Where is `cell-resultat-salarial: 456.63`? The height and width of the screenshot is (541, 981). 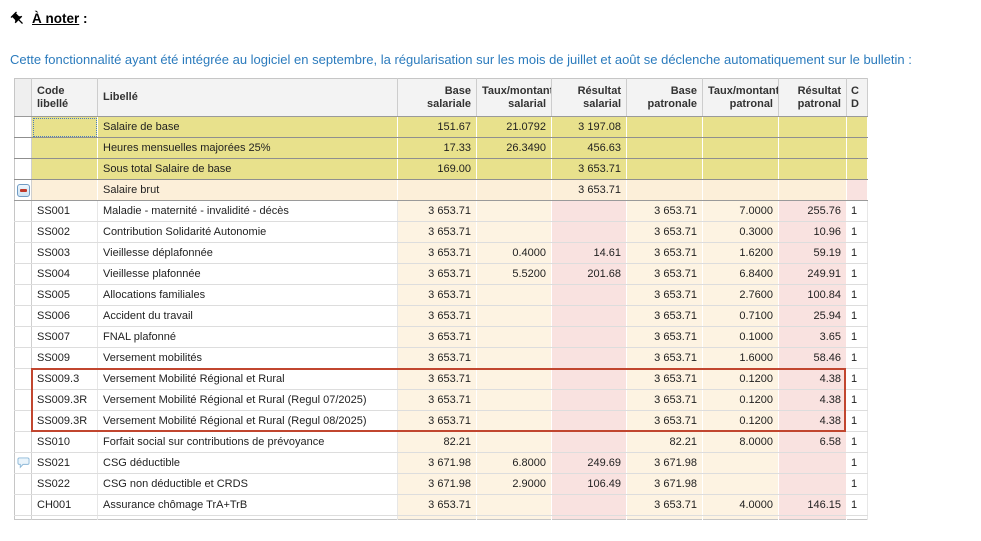
cell-resultat-salarial: 456.63 is located at coordinates (589, 148).